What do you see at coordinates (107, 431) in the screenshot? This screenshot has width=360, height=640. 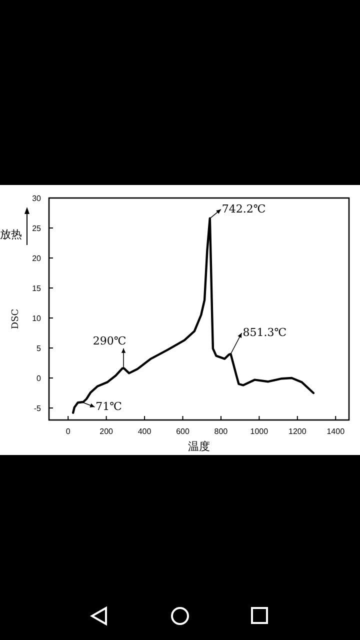 I see `x-tick-label: 200` at bounding box center [107, 431].